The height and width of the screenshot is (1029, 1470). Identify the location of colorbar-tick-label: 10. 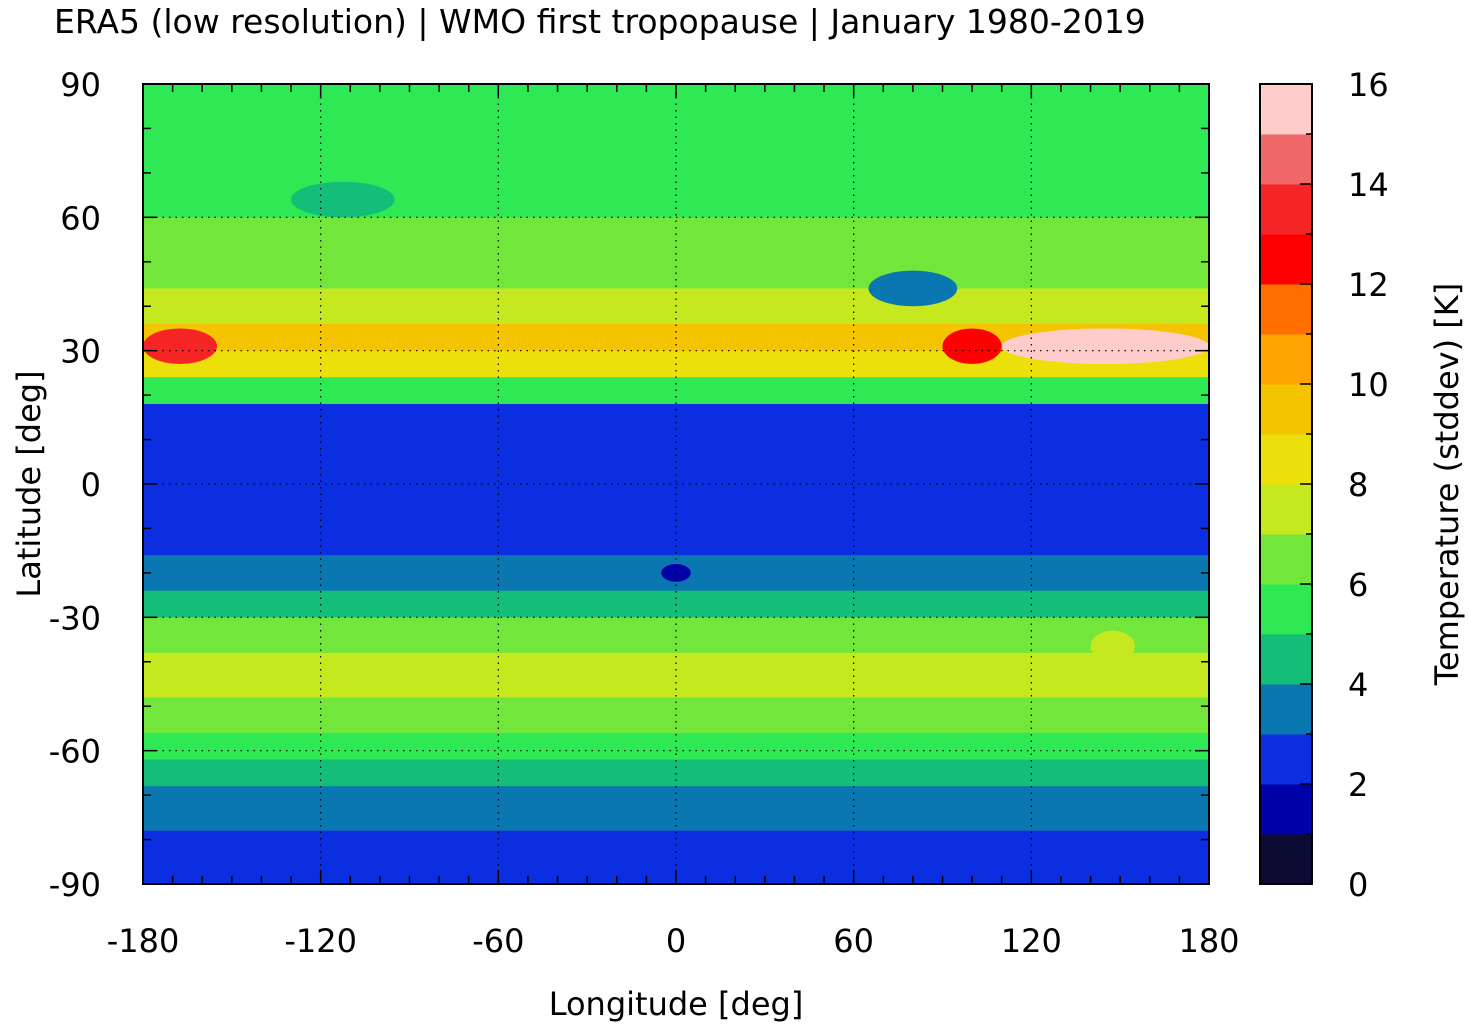
(1368, 385).